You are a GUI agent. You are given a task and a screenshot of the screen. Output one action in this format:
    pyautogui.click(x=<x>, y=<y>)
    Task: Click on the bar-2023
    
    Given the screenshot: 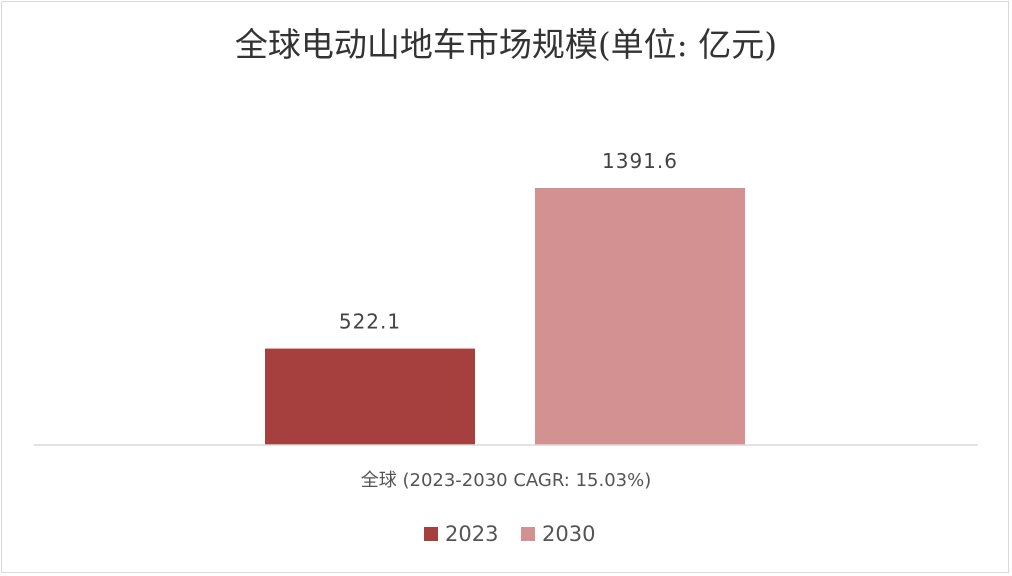 What is the action you would take?
    pyautogui.click(x=370, y=396)
    